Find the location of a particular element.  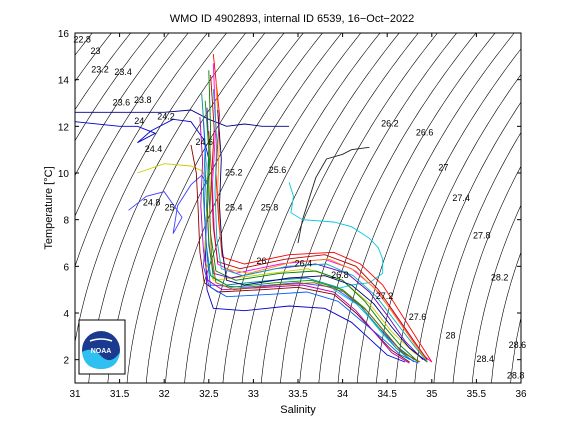

x-tick-label: 35.5 is located at coordinates (477, 394).